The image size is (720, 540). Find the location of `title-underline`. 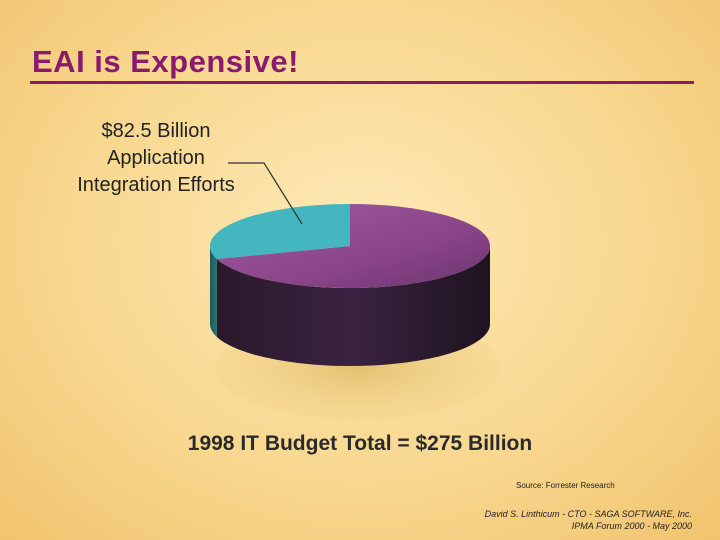

title-underline is located at coordinates (362, 82).